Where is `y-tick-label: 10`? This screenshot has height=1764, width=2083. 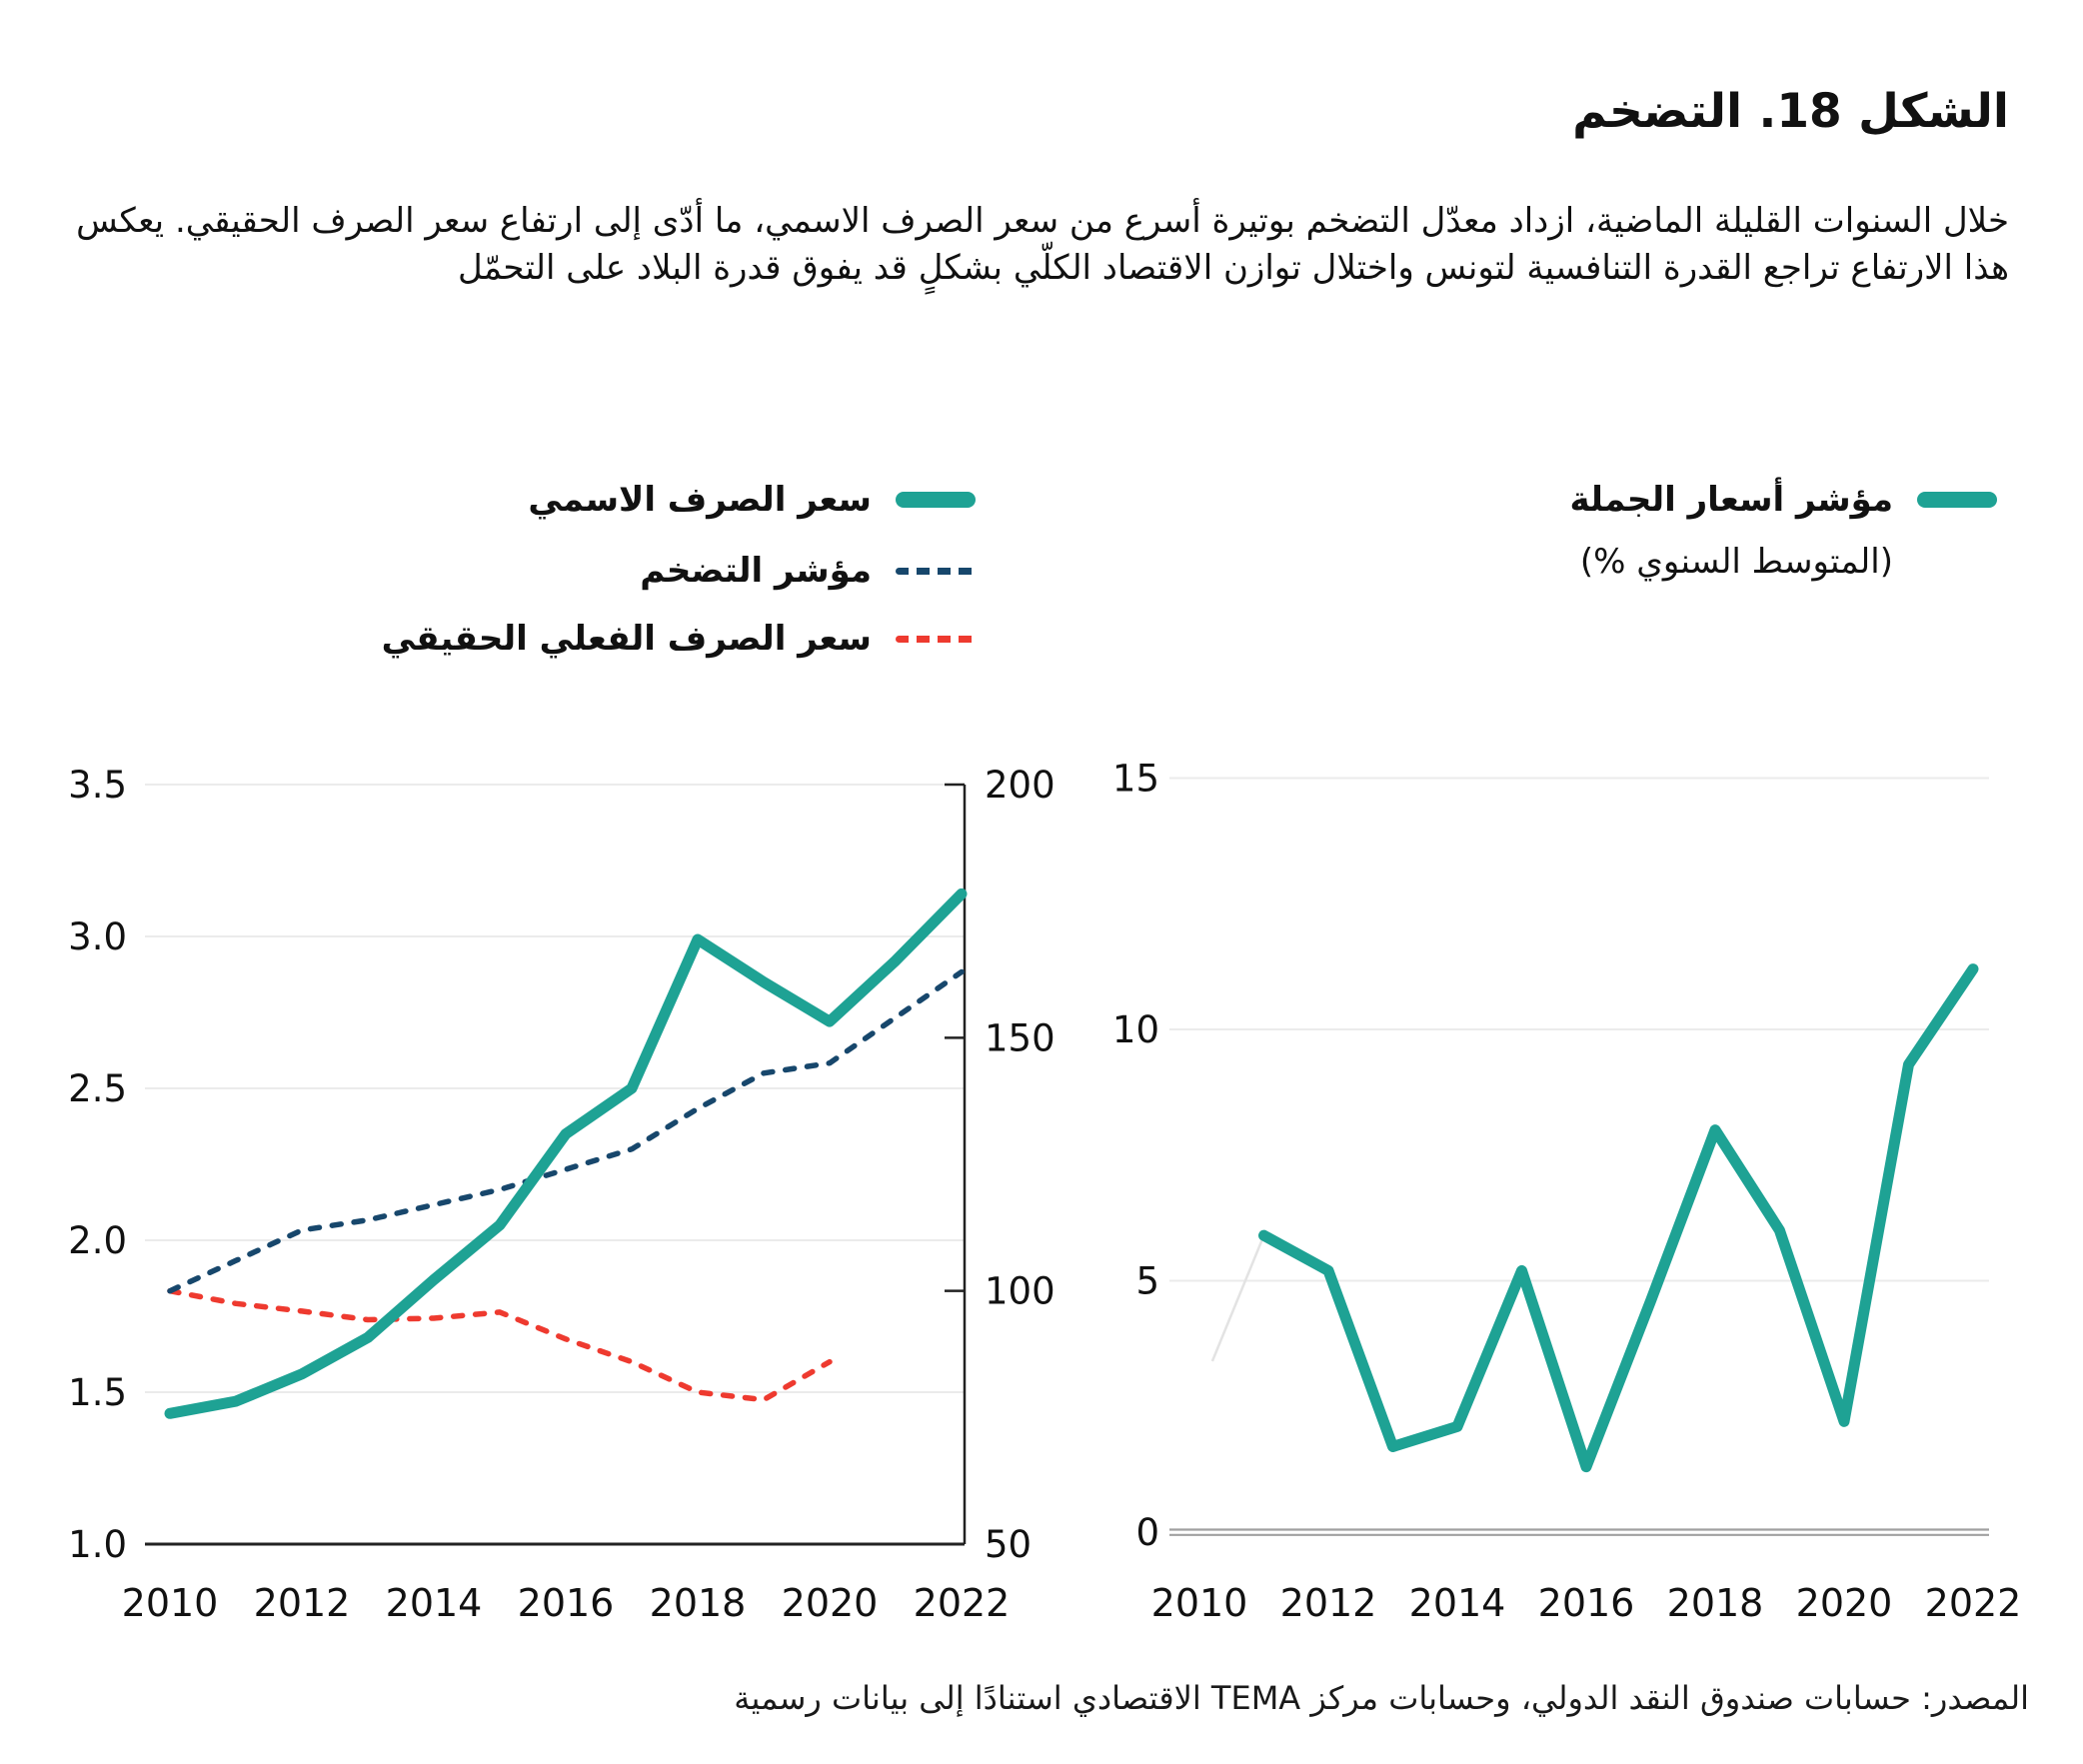 y-tick-label: 10 is located at coordinates (1135, 1030).